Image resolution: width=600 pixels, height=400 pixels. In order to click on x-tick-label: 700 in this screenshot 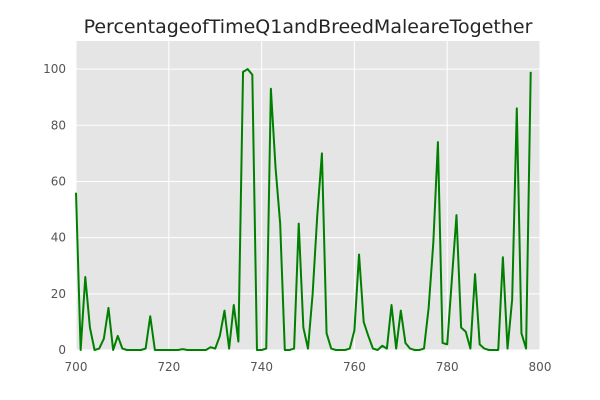, I will do `click(76, 367)`.